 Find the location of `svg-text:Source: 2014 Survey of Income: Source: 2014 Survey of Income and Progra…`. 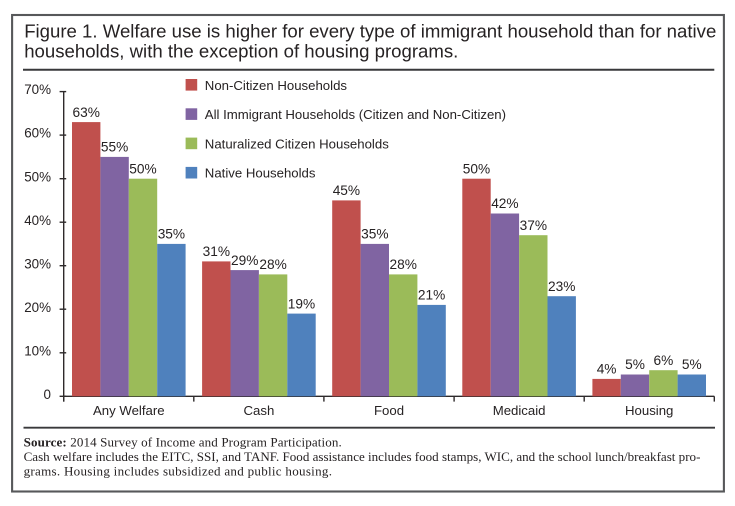

svg-text:Source: 2014 Survey of Income: Source: 2014 Survey of Income and Progra… is located at coordinates (183, 441).